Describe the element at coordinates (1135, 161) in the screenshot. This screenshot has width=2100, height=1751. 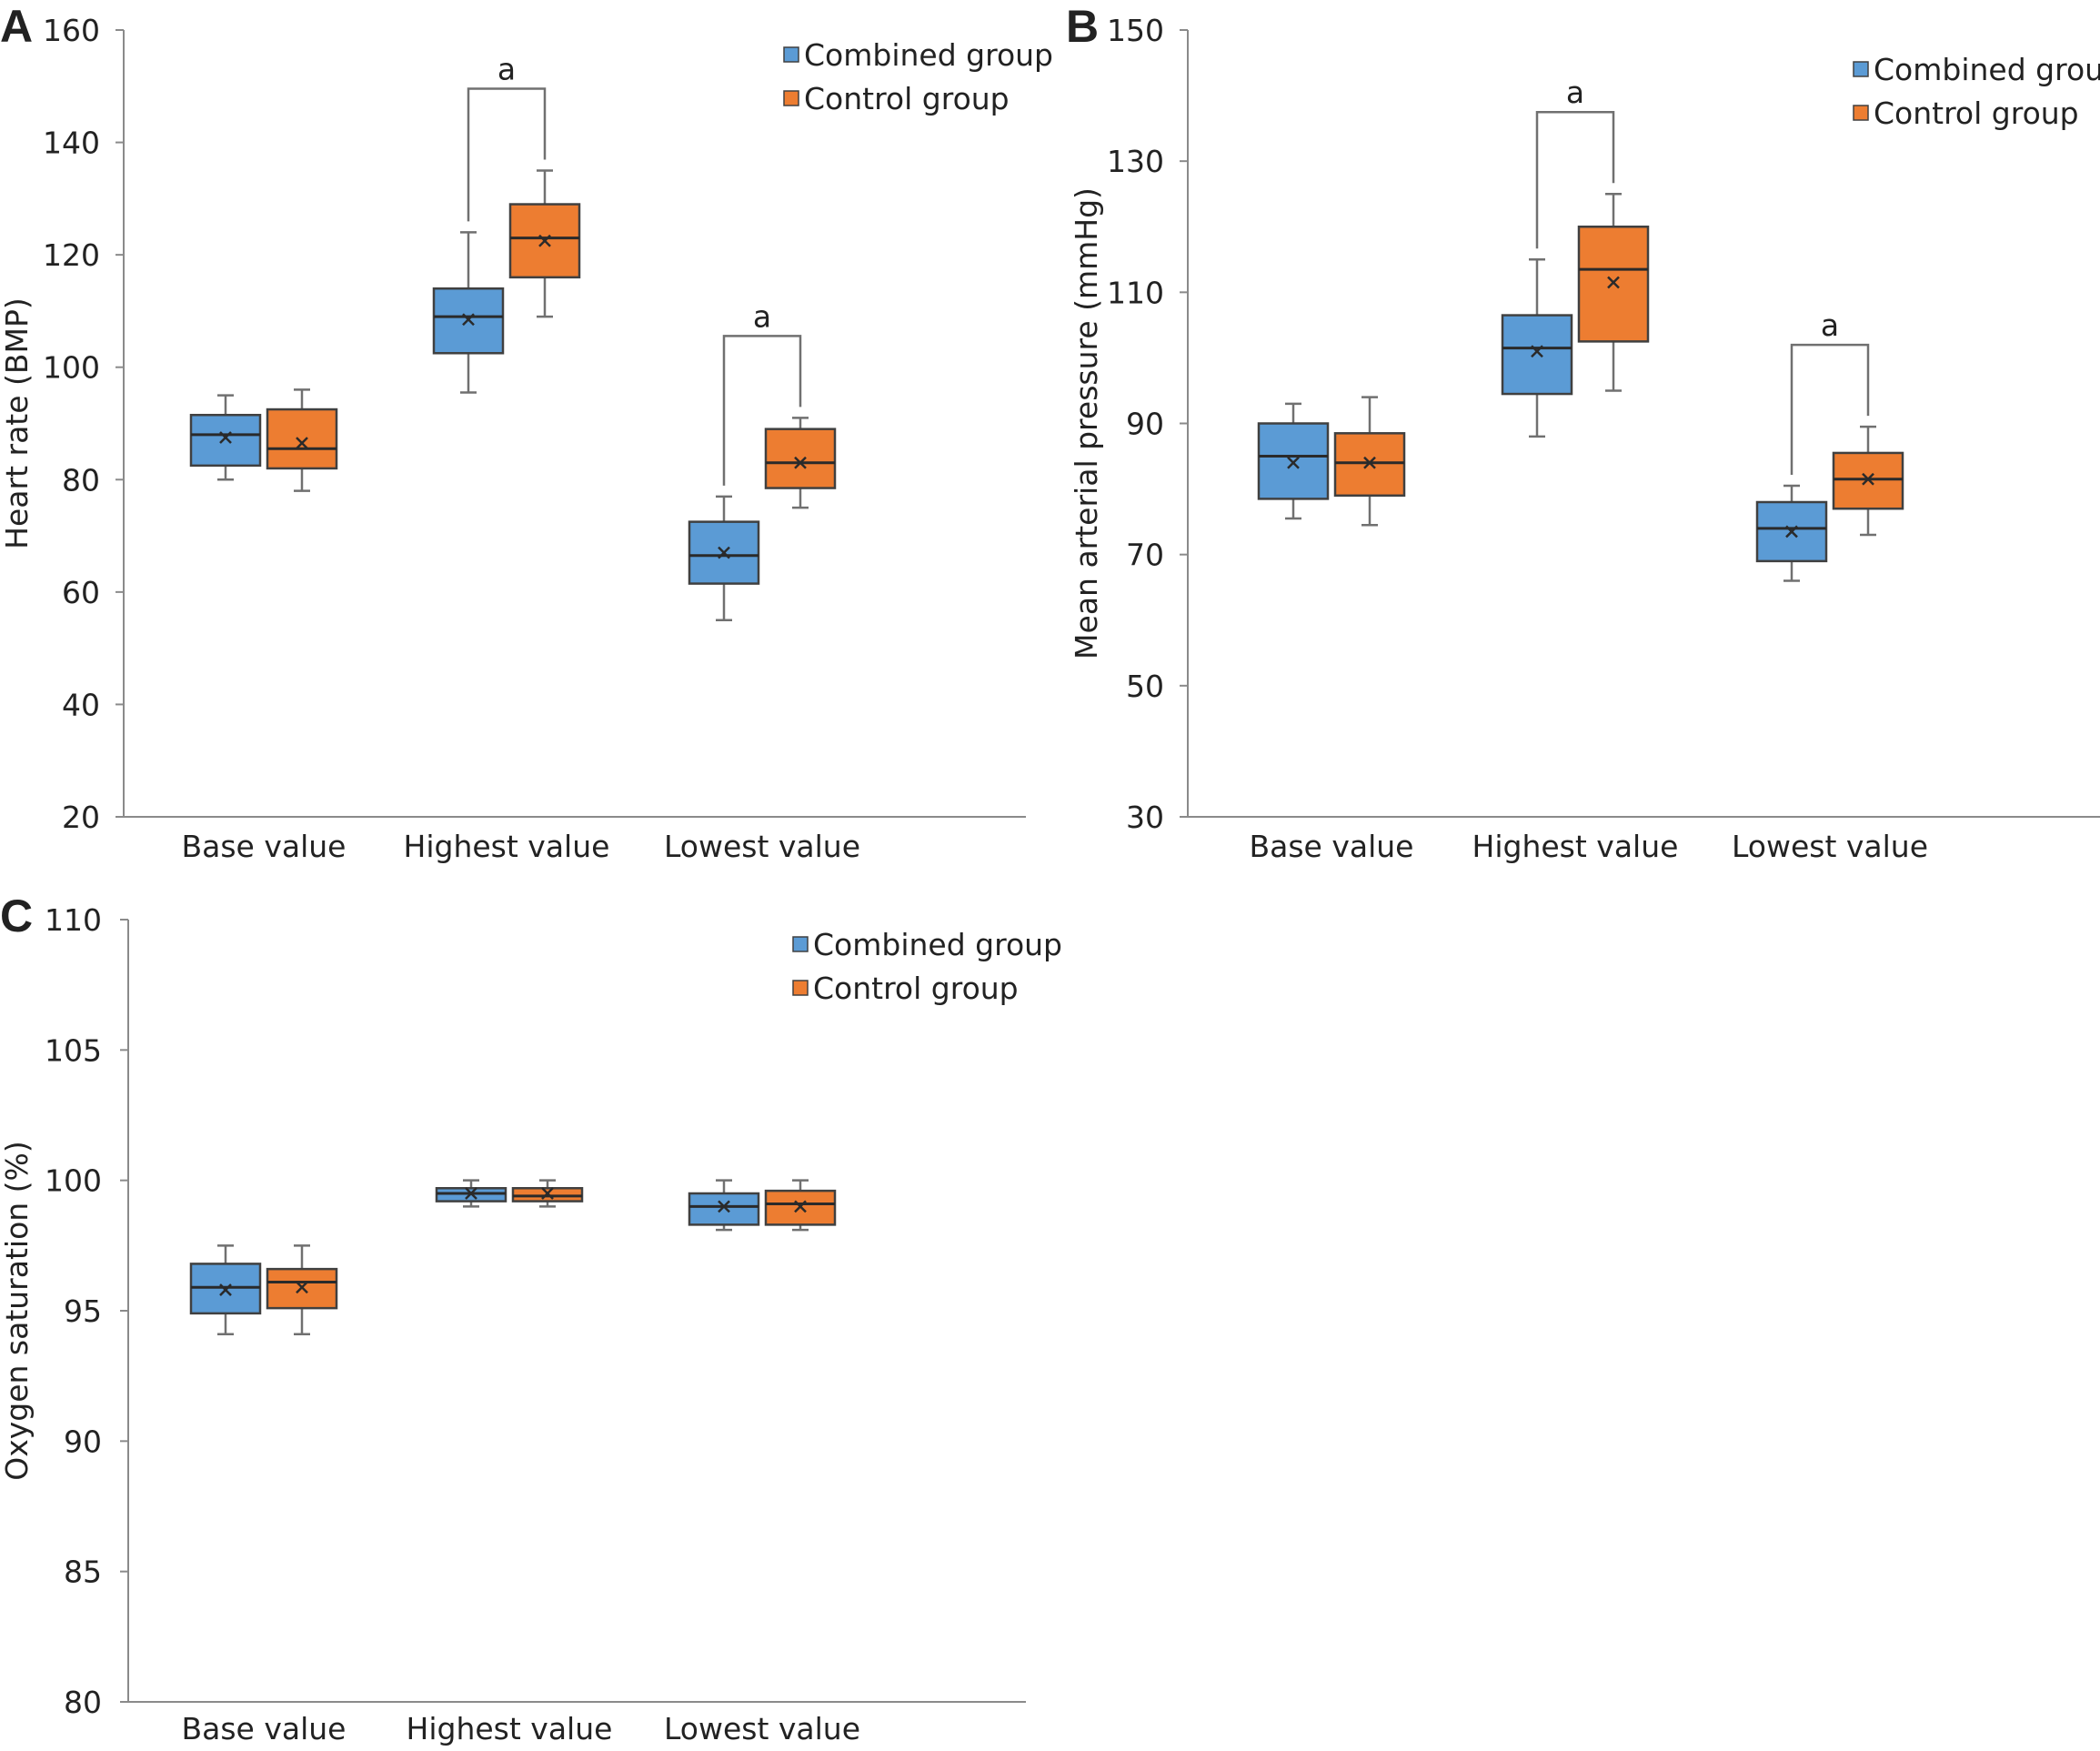
I see `y-tick-label: 130` at that location.